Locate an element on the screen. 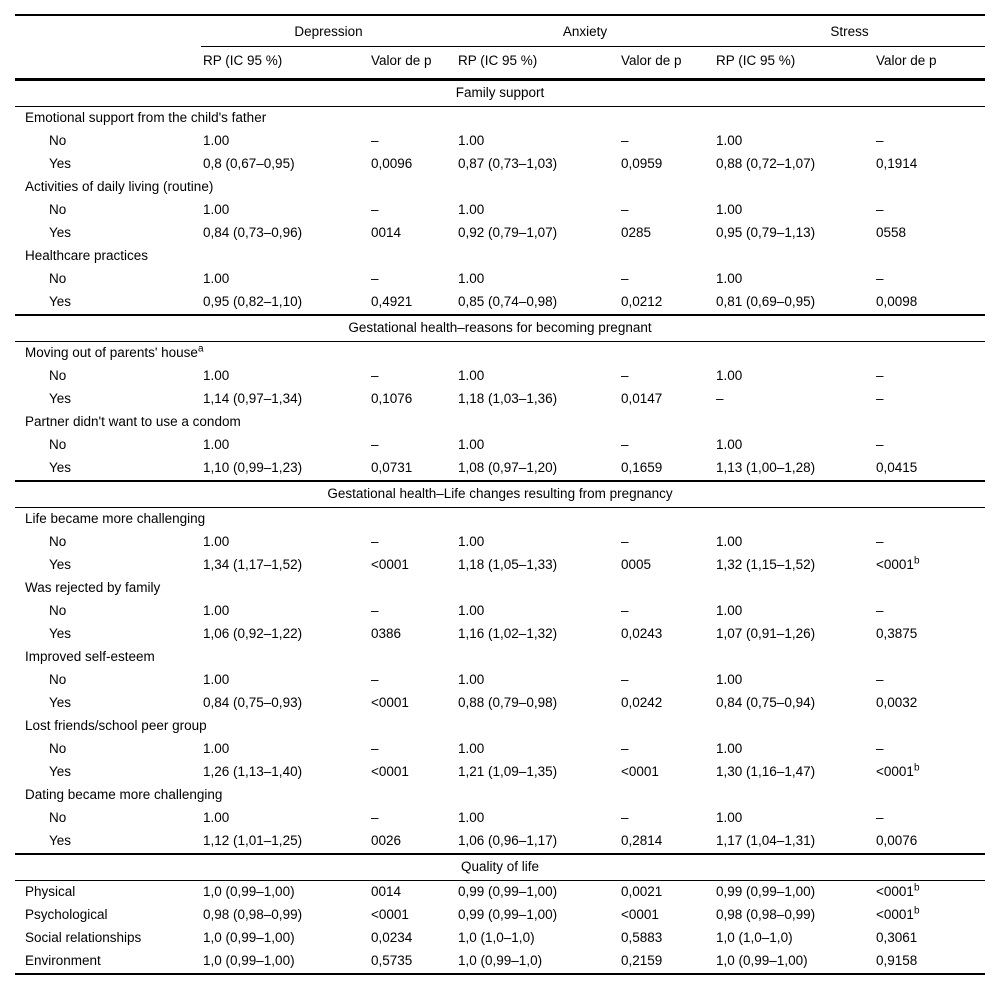  footnote-marker: a is located at coordinates (200, 349).